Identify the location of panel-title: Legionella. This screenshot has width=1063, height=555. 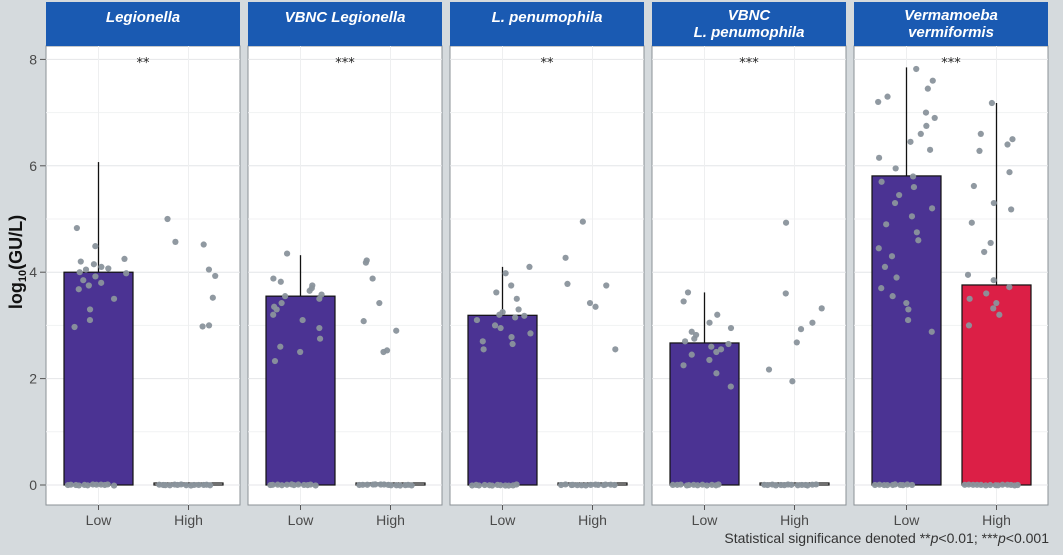
(143, 17).